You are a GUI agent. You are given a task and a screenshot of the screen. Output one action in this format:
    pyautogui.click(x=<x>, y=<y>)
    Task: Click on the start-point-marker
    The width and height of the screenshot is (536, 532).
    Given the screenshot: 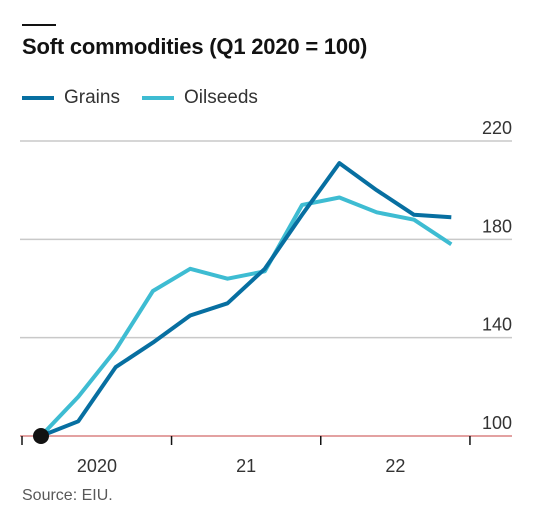 What is the action you would take?
    pyautogui.click(x=41, y=436)
    